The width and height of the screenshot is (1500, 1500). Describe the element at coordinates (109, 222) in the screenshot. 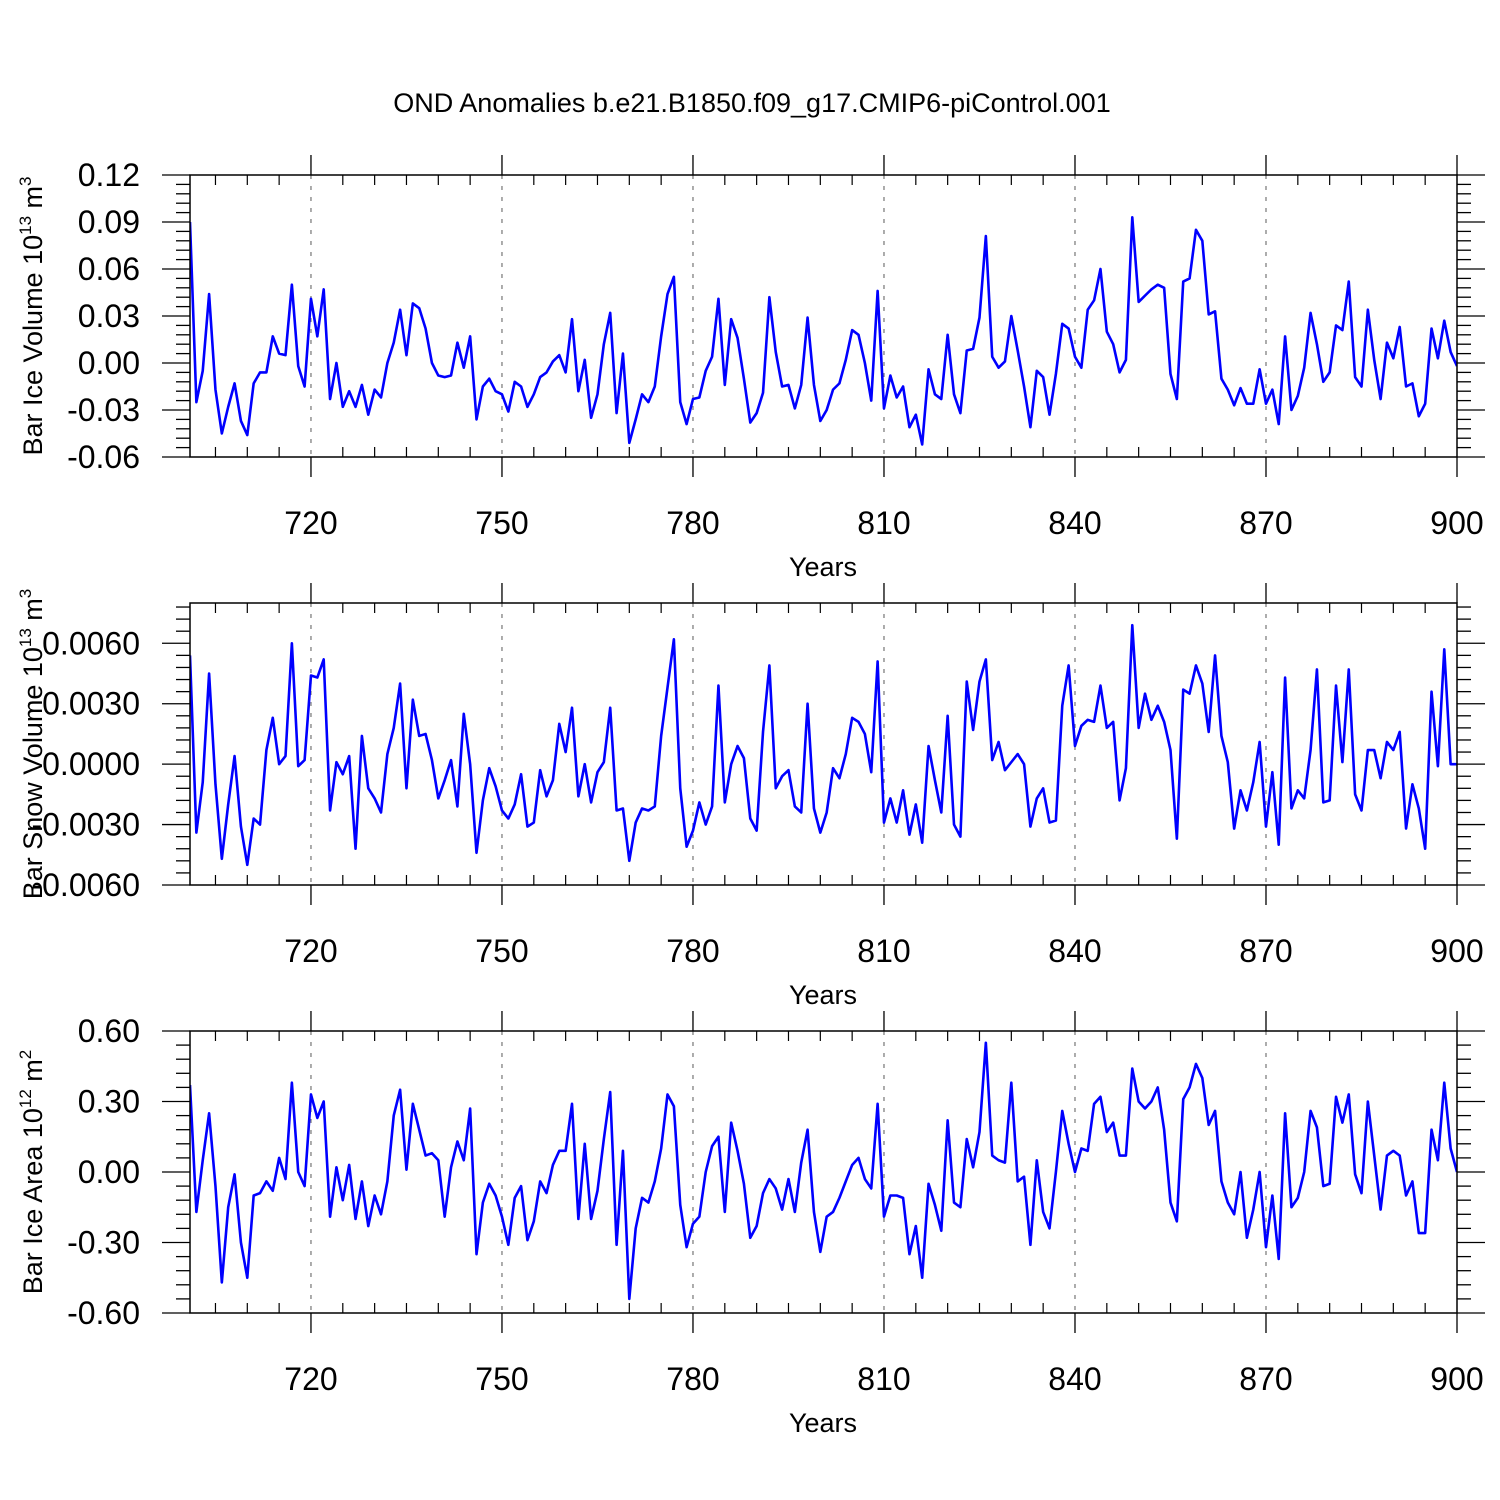

I see `y-tick-label: 0.09` at that location.